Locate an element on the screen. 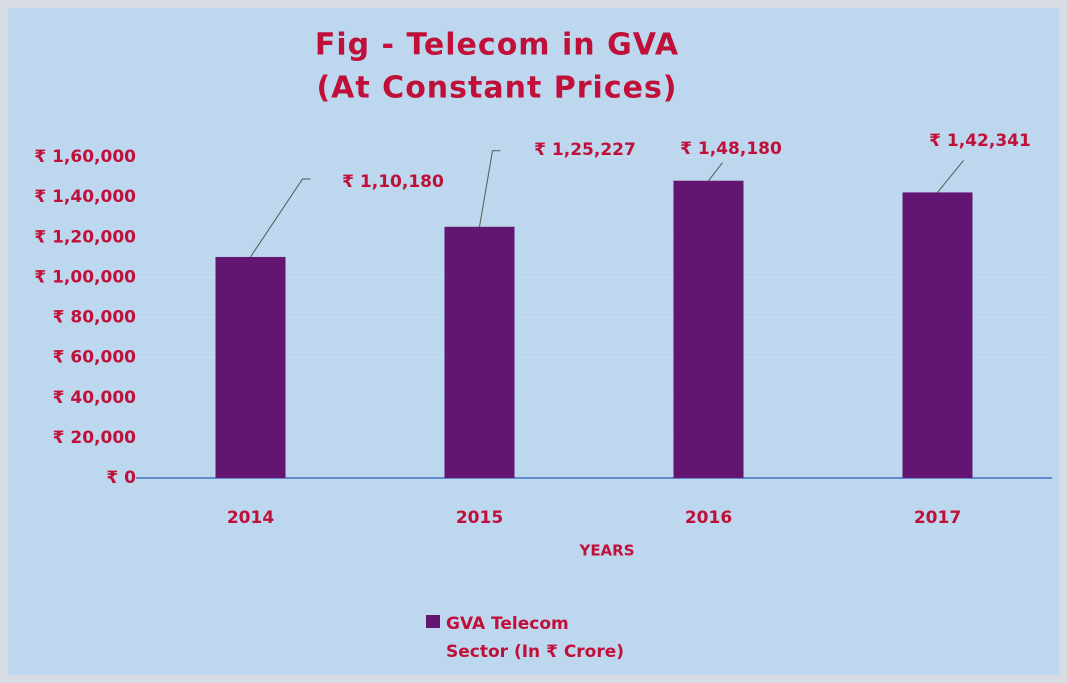 This screenshot has width=1067, height=683. y-tick-label: ₹ 1,20,000 is located at coordinates (85, 237).